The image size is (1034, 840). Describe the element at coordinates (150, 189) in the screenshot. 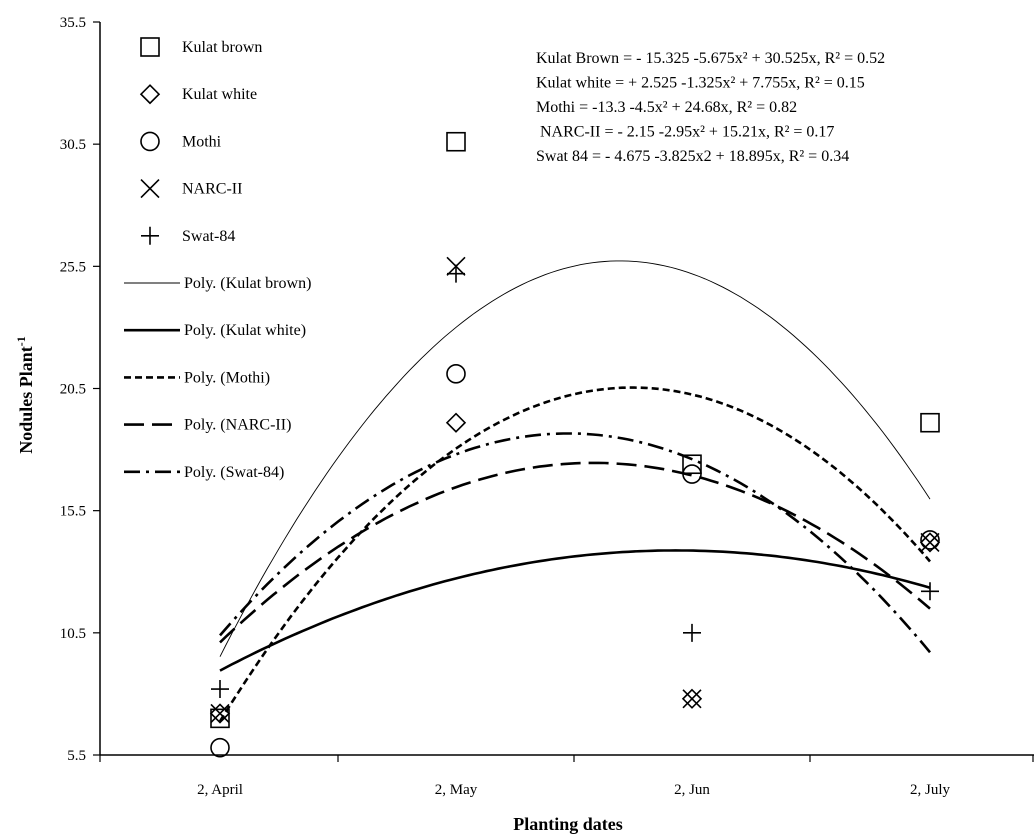

I see `legend-marker-narc-ii` at that location.